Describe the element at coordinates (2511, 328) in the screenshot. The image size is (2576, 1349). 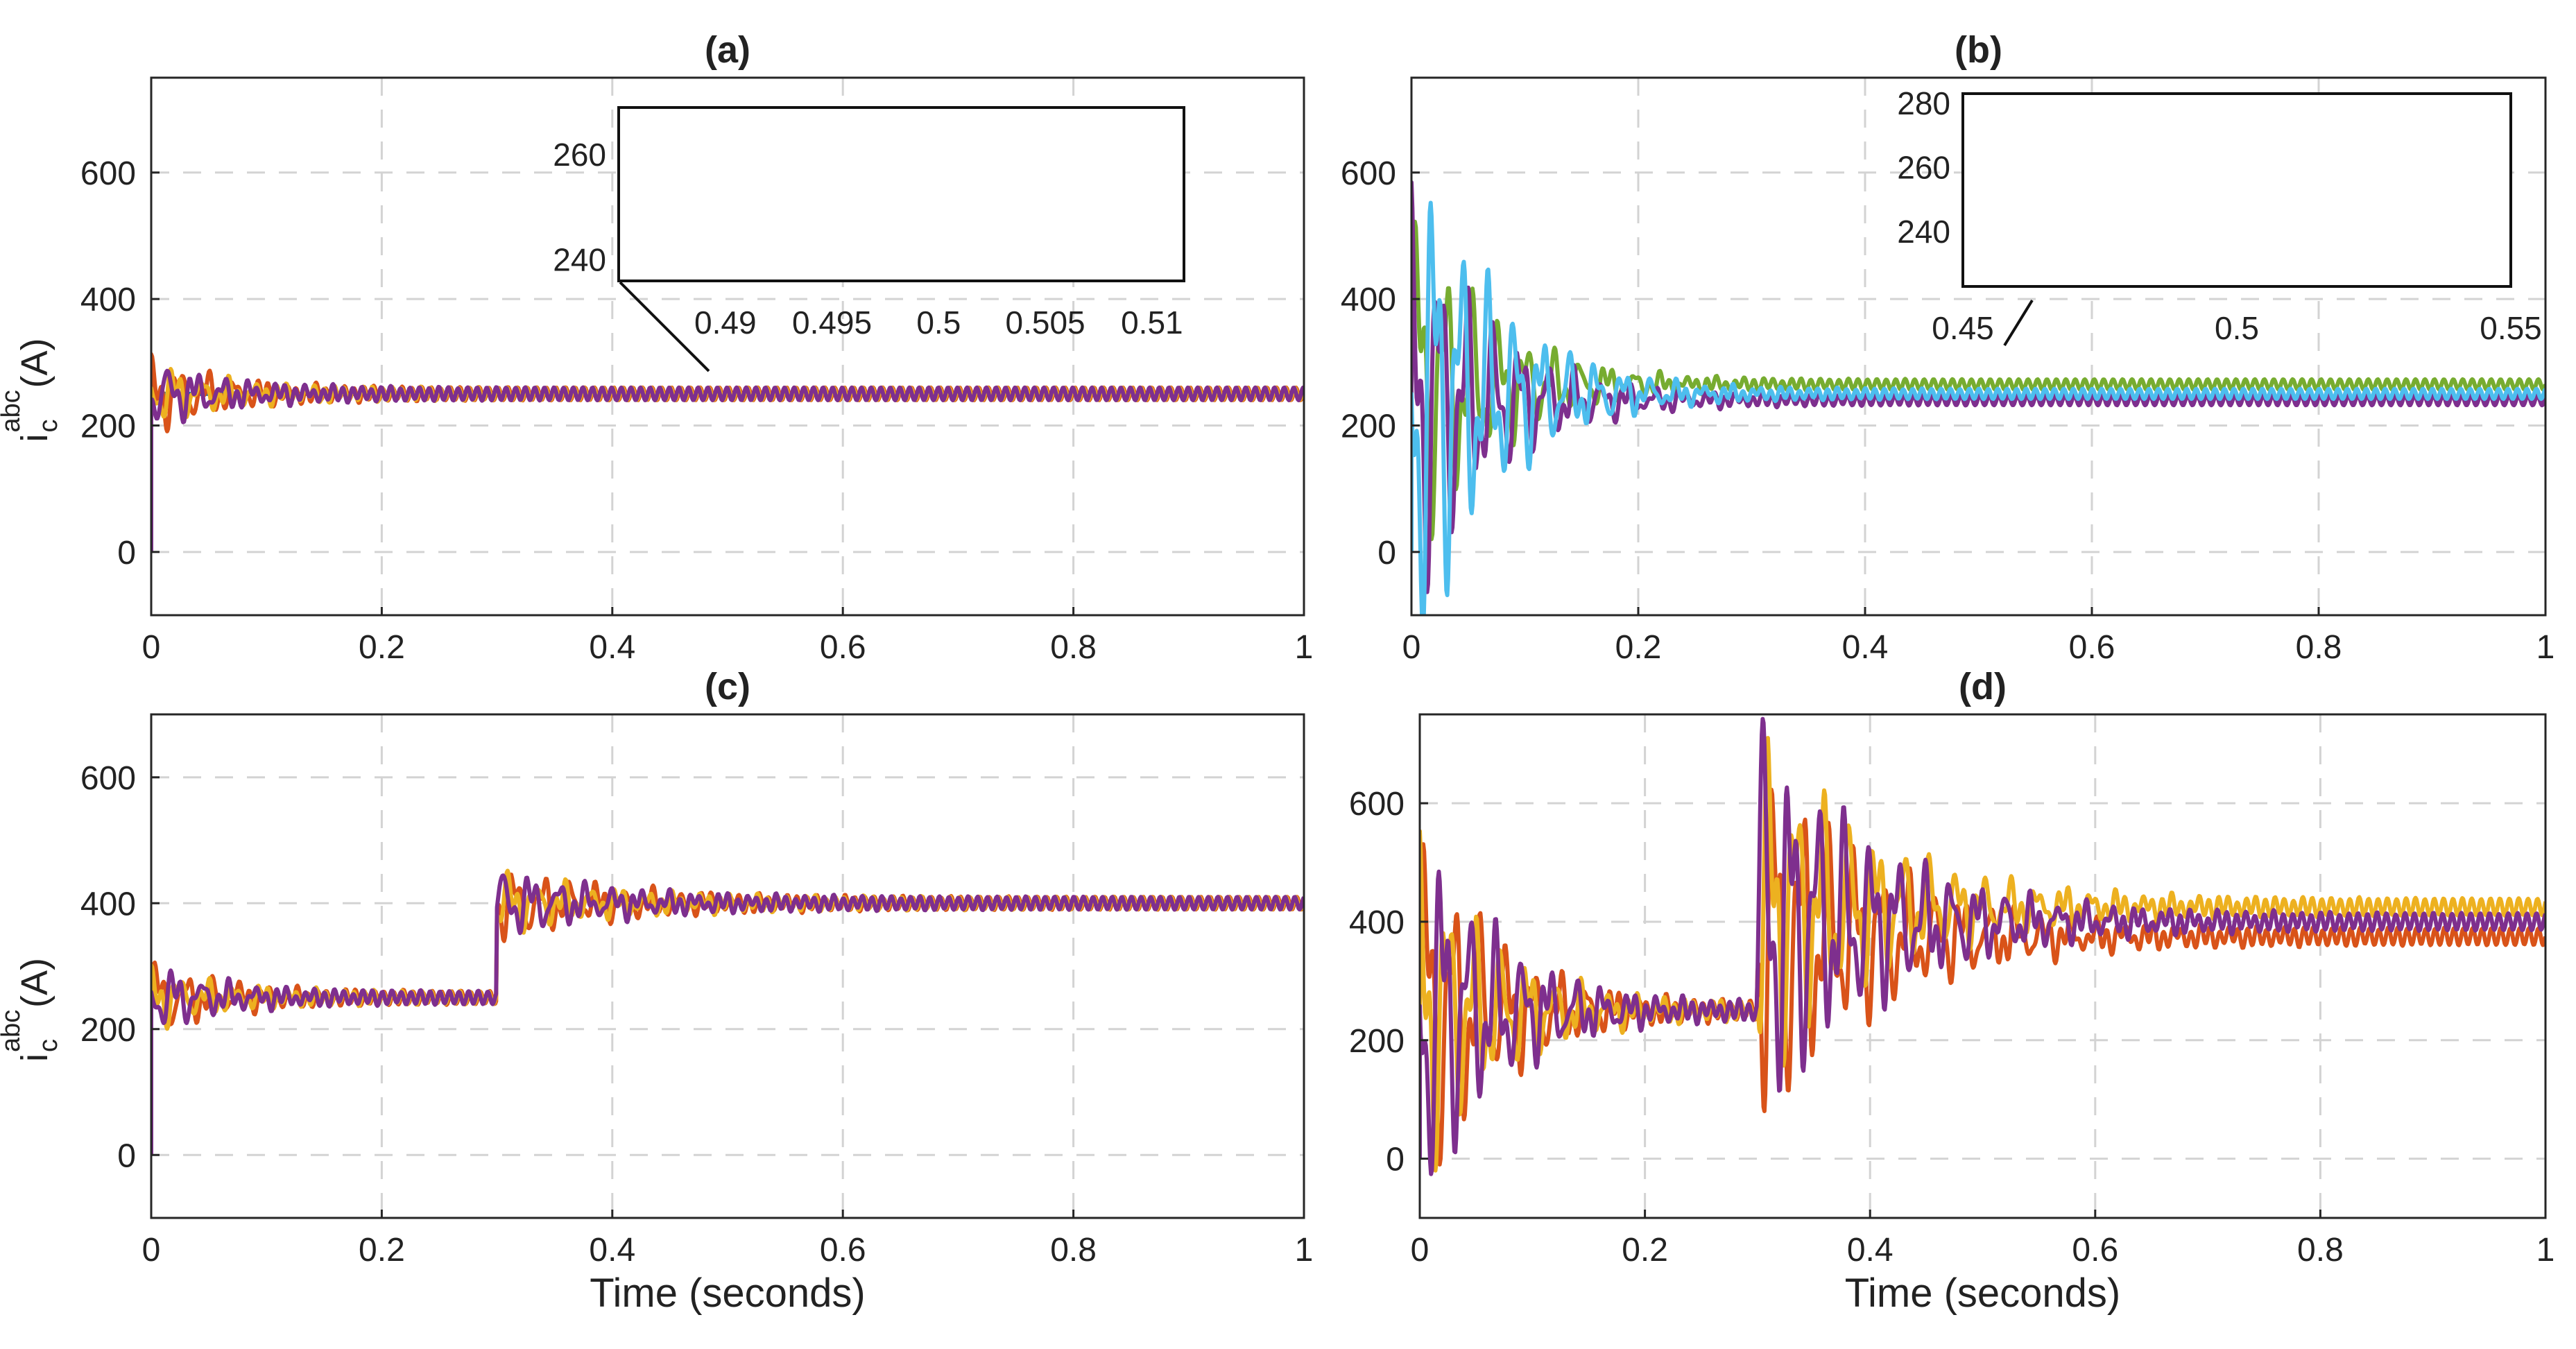
I see `inset-x-tick-label: 0.55` at that location.